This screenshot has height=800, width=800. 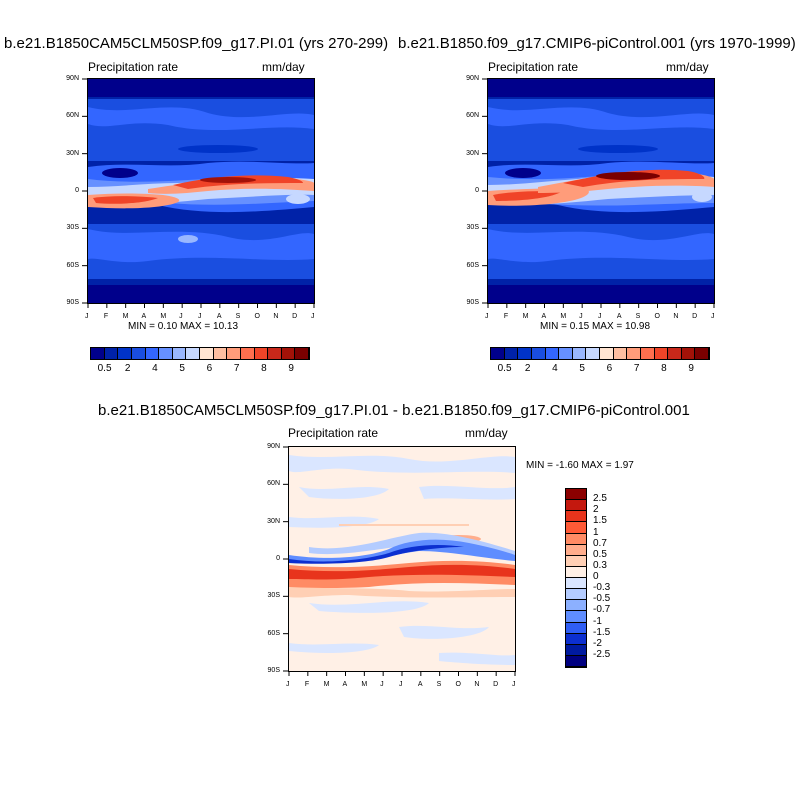 What do you see at coordinates (439, 684) in the screenshot?
I see `panel3-x-tick-label: S` at bounding box center [439, 684].